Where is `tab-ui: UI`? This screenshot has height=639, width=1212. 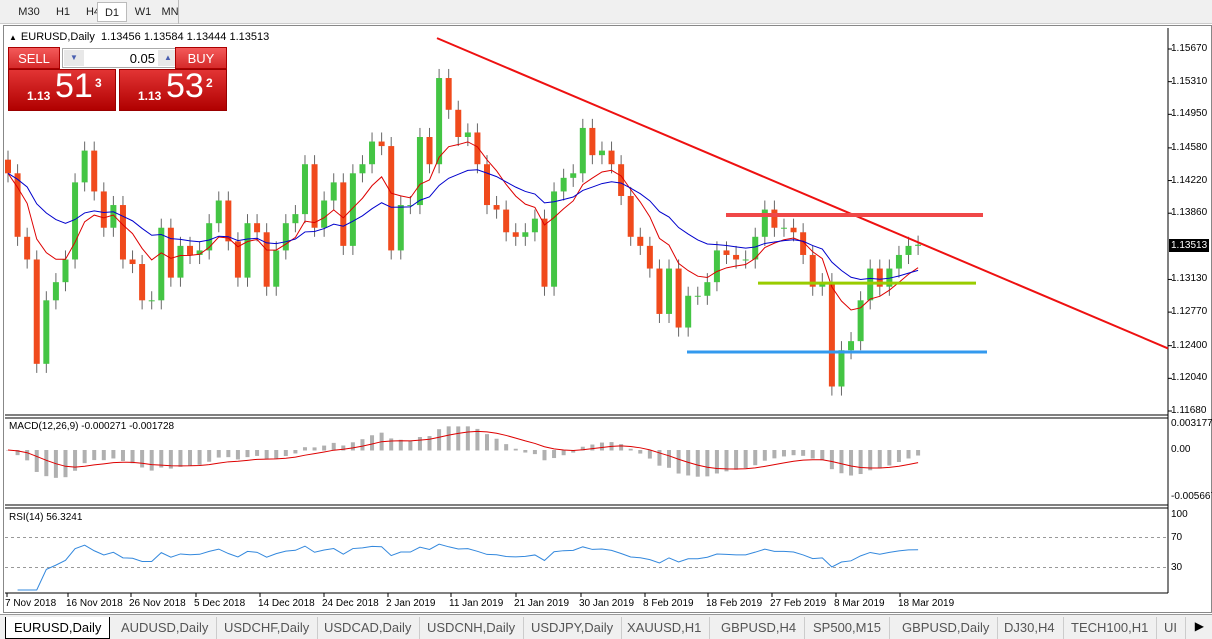
tab-ui: UI is located at coordinates (1171, 628).